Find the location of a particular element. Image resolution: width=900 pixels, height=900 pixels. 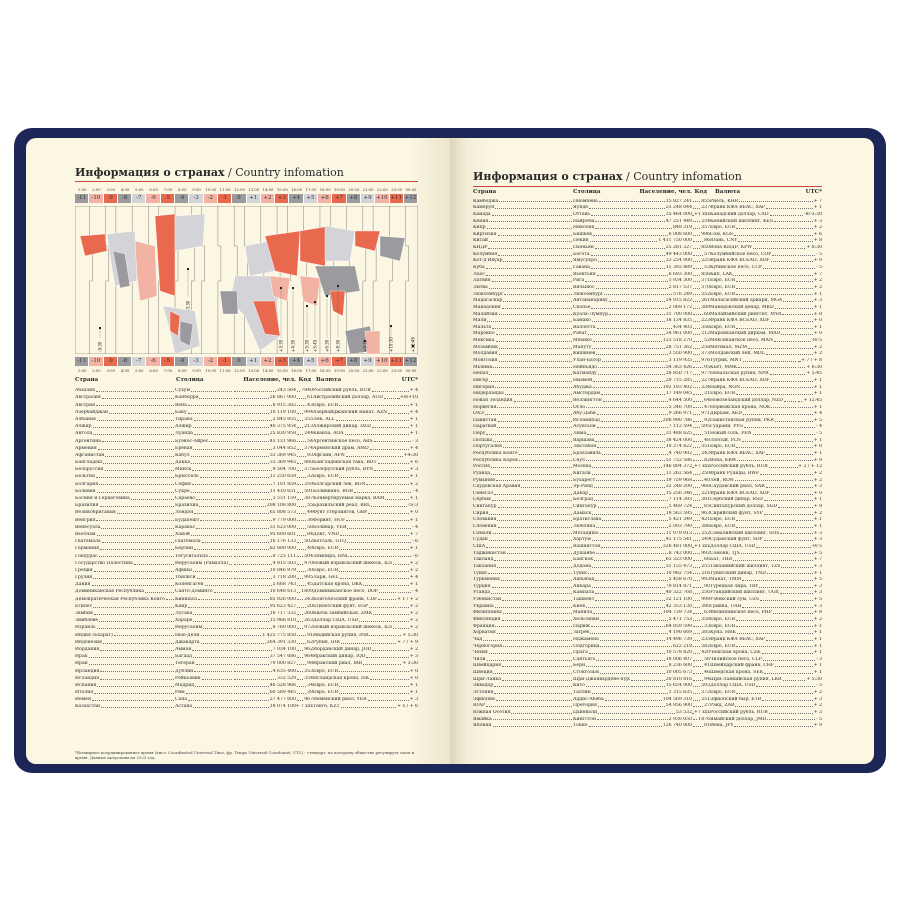

cell-code: 49 is located at coordinates (310, 549).